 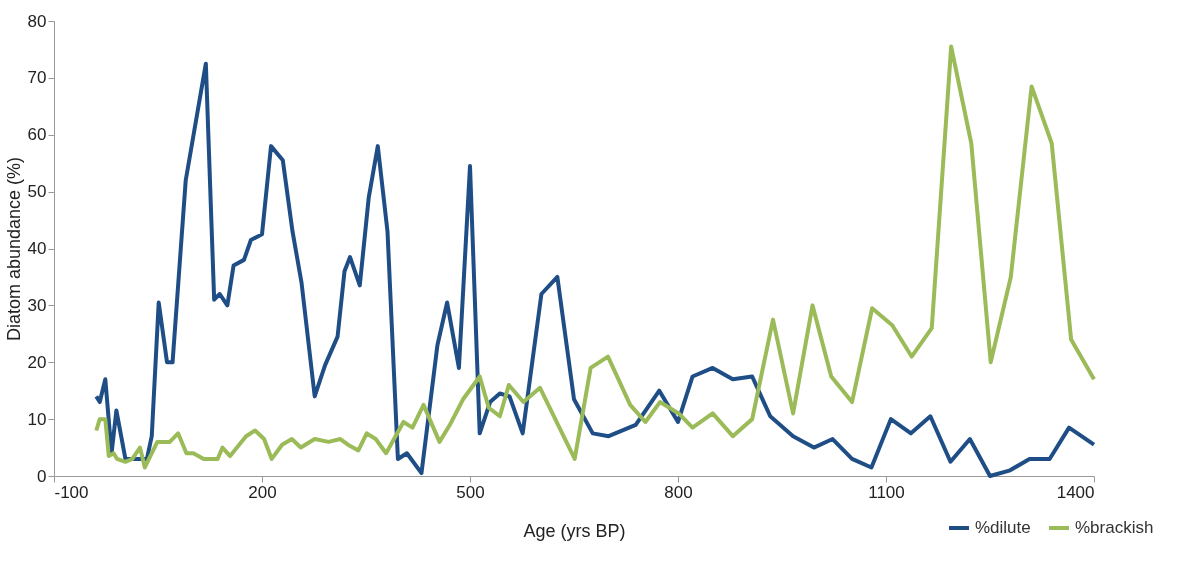 What do you see at coordinates (1114, 527) in the screenshot?
I see `legend-label: %brackish` at bounding box center [1114, 527].